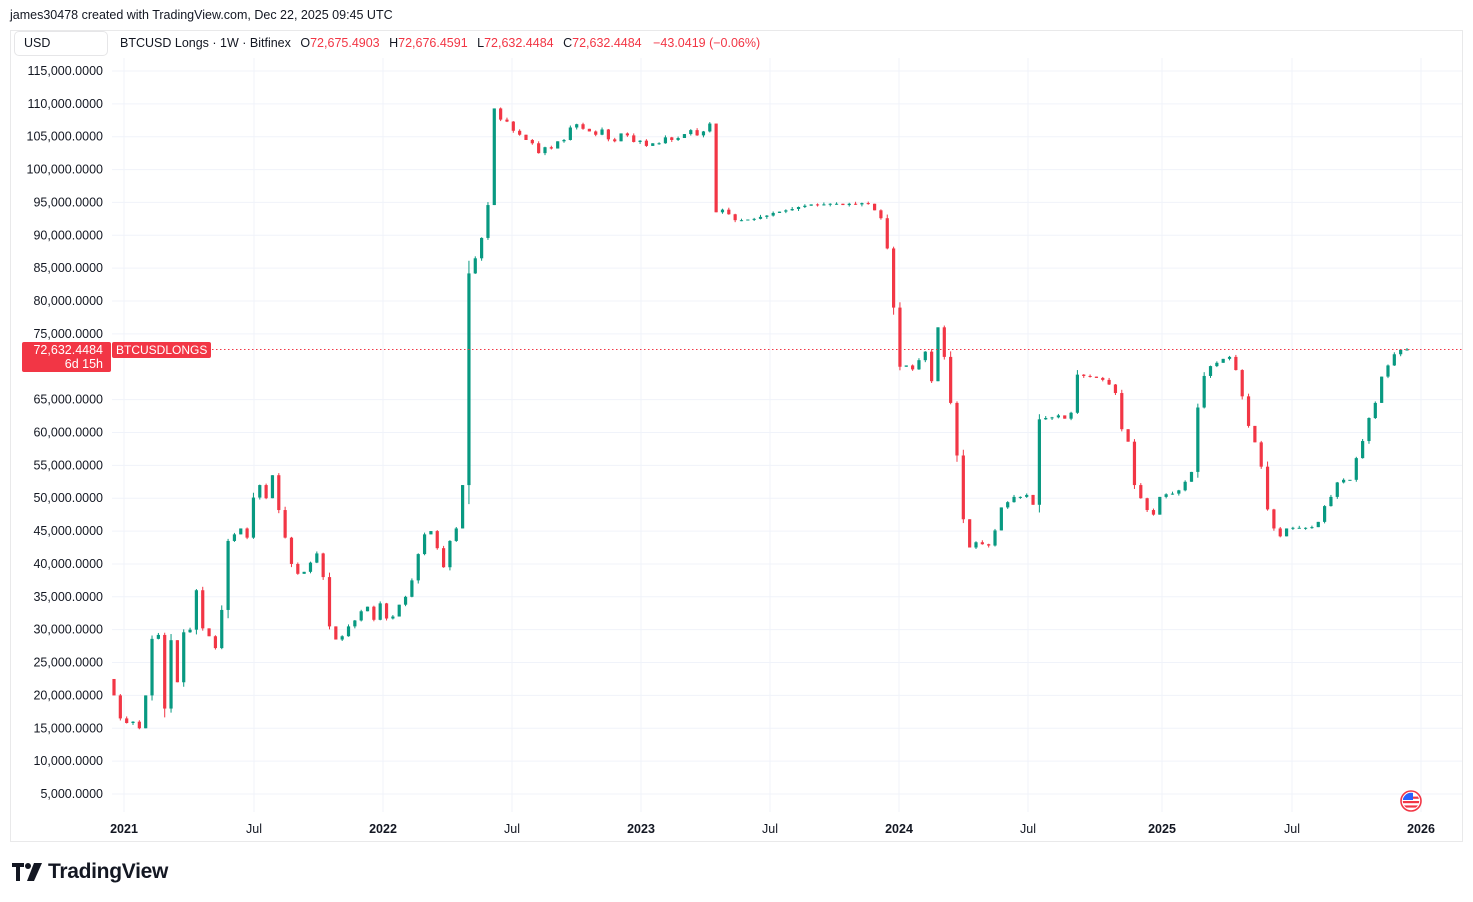 The height and width of the screenshot is (902, 1473). I want to click on open-value: 72,675.4903, so click(345, 43).